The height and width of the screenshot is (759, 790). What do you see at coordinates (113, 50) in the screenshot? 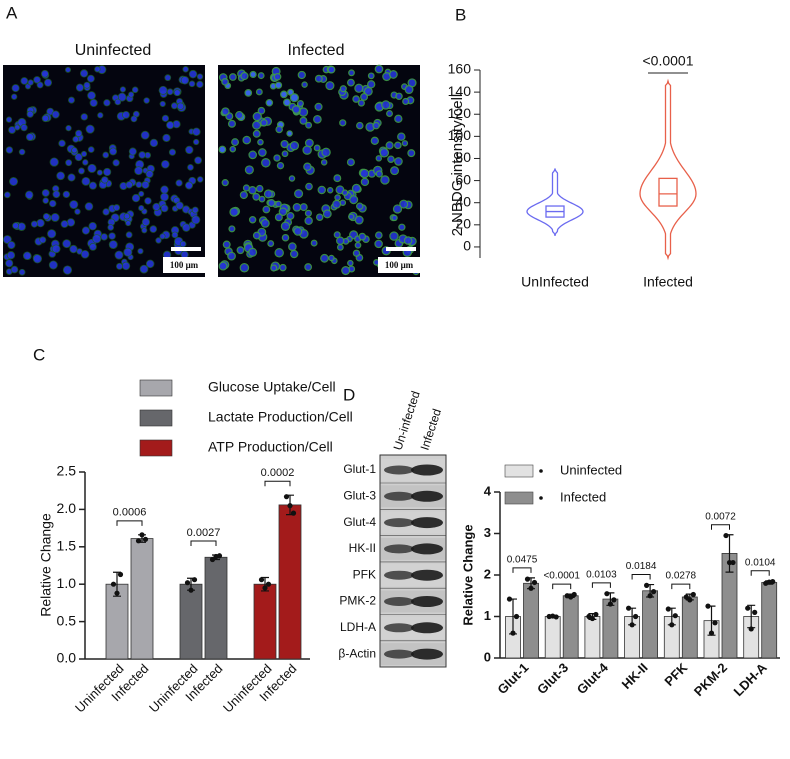
I see `image-title: Uninfected` at bounding box center [113, 50].